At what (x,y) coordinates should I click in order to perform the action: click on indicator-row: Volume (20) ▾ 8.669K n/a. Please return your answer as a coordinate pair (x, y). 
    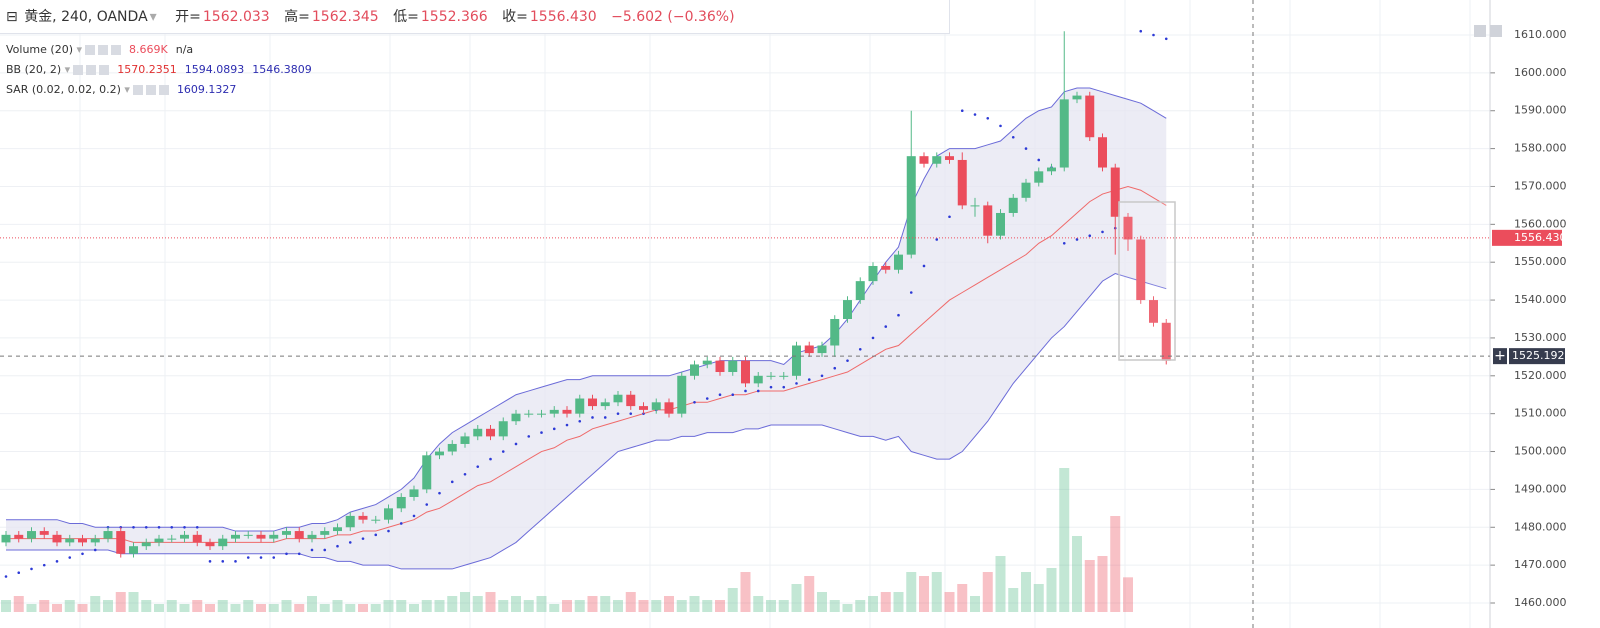
    Looking at the image, I should click on (99, 49).